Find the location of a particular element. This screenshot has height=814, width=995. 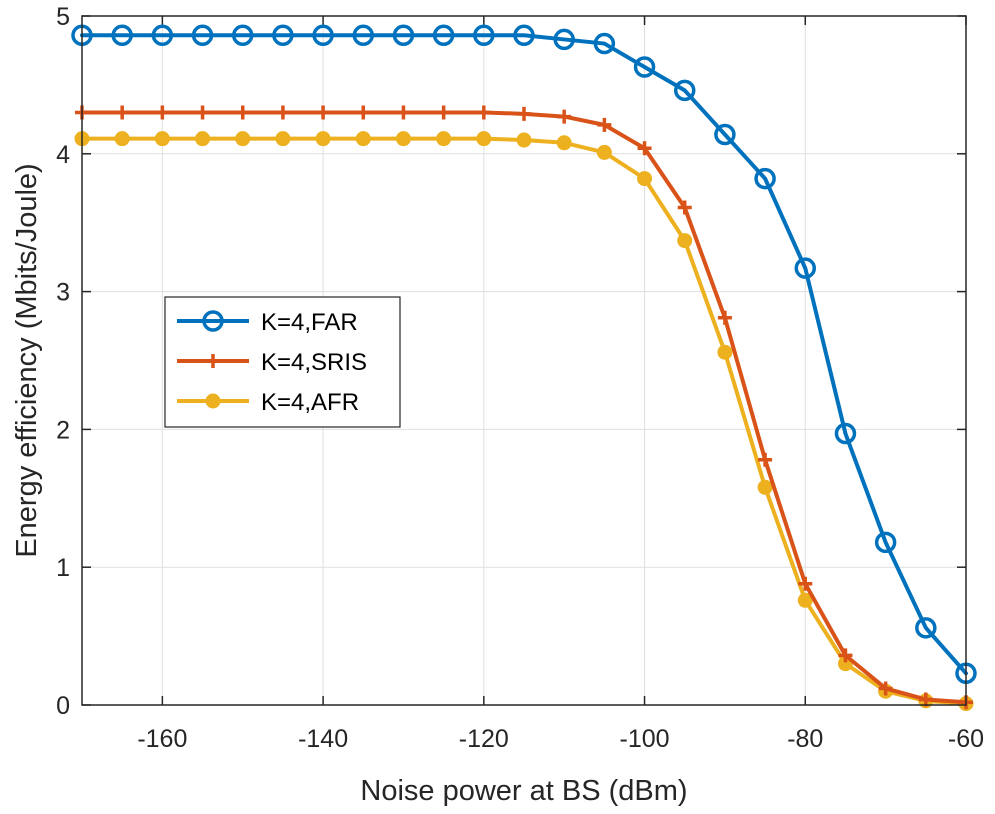

y-tick-label: 1 is located at coordinates (63, 568).